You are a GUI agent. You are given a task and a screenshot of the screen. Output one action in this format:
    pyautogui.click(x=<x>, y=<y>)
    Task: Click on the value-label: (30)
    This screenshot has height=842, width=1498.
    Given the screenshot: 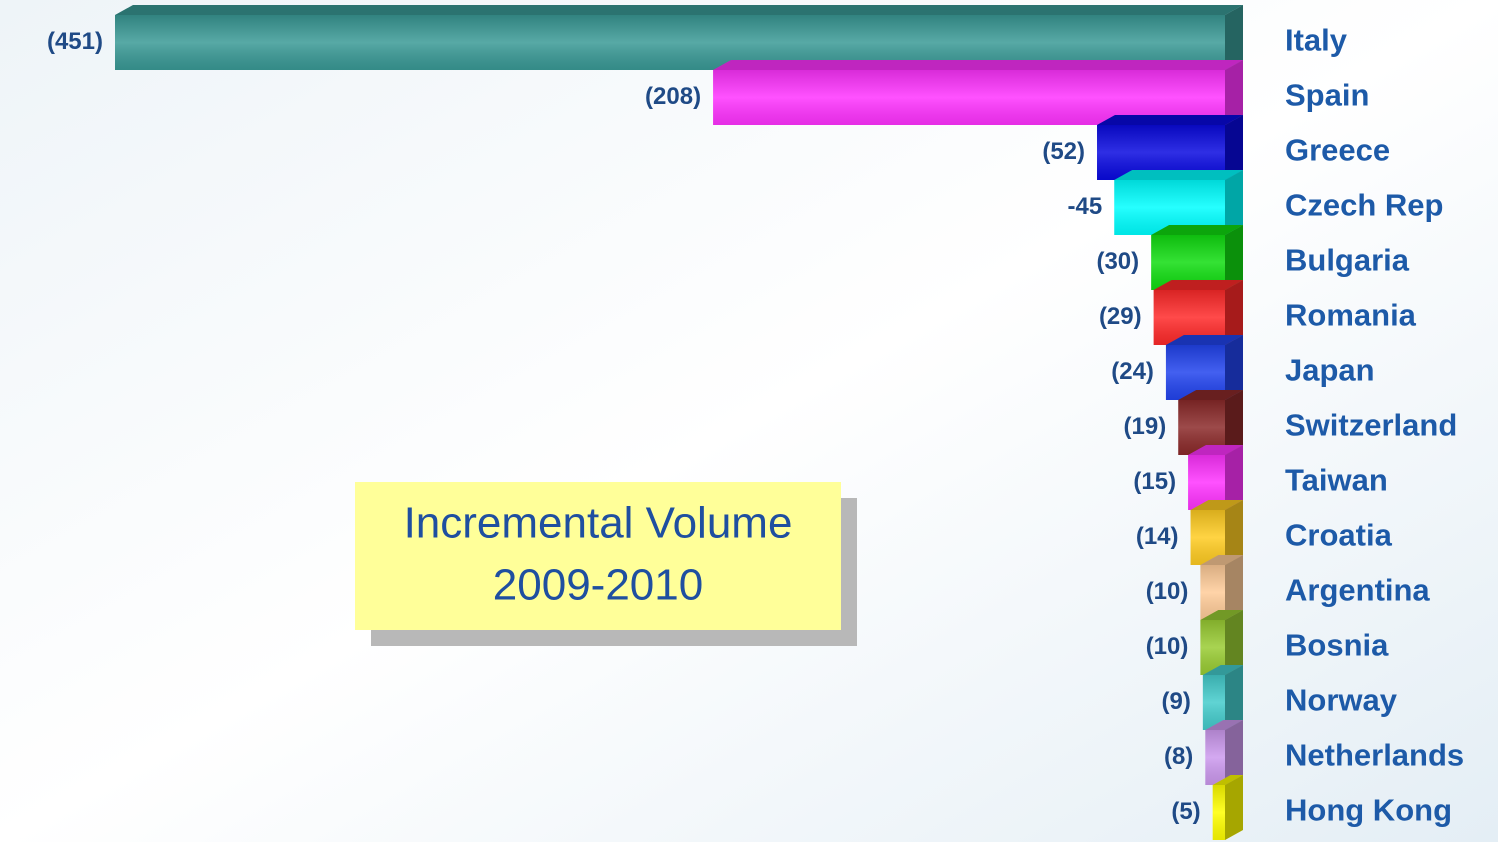 What is the action you would take?
    pyautogui.click(x=1117, y=261)
    